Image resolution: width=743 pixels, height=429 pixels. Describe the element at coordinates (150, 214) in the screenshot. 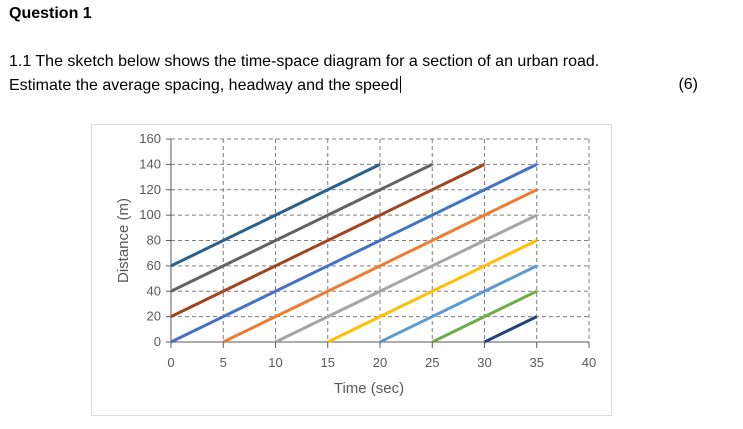

I see `y-tick-label: 100` at that location.